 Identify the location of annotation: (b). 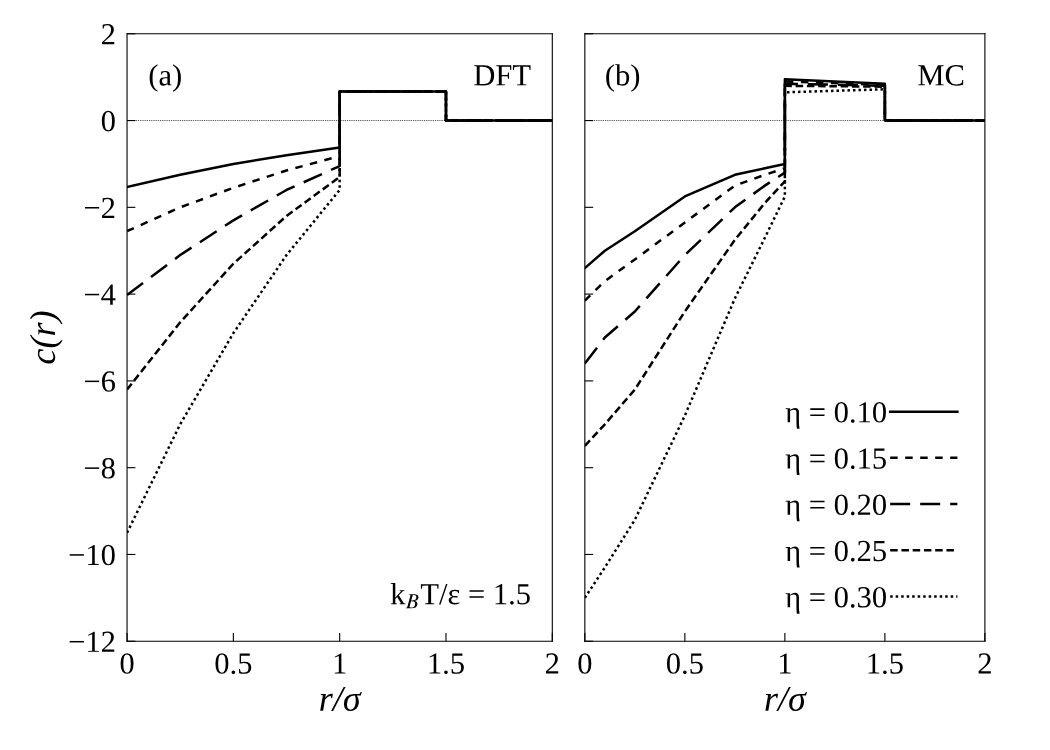
(623, 78).